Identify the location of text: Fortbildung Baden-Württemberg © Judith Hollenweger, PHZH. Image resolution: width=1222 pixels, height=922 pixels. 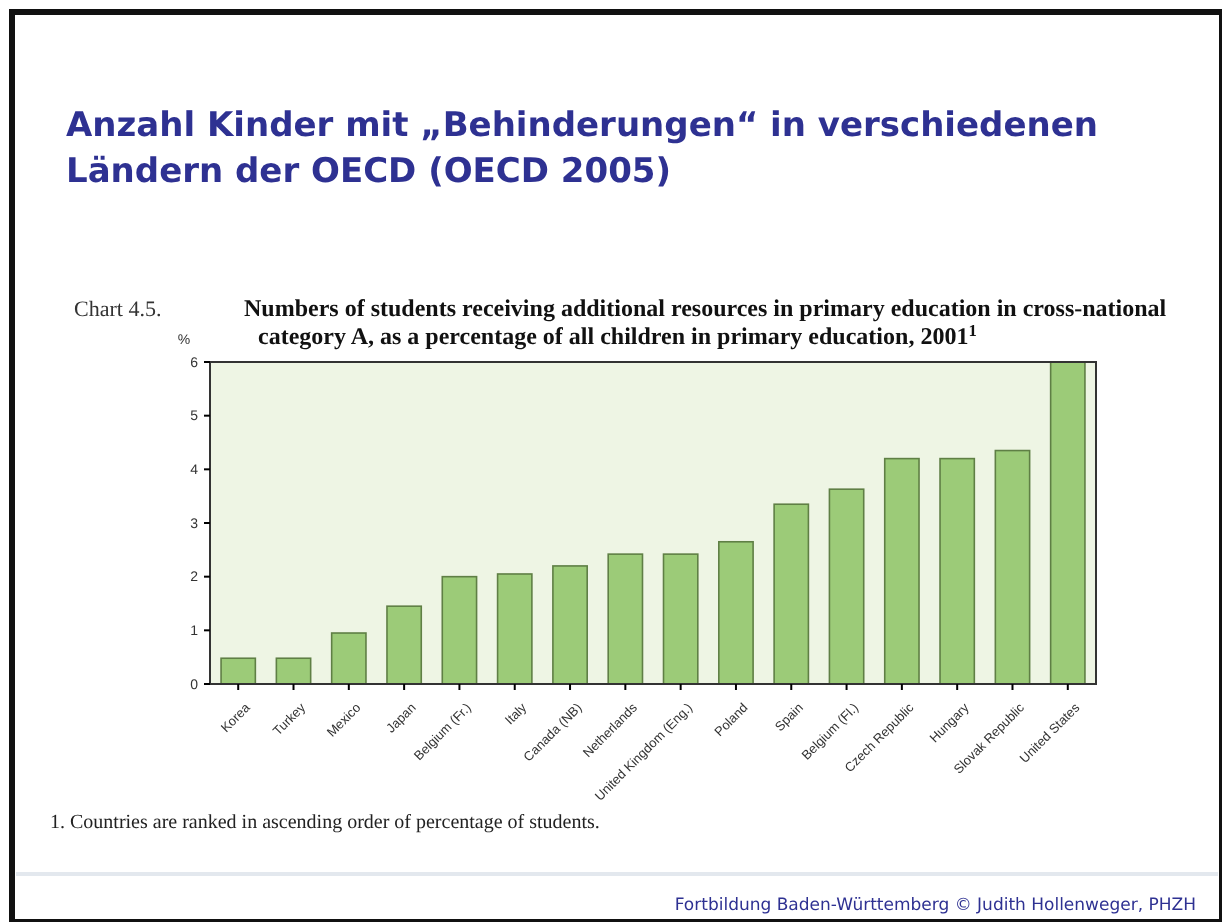
(935, 906).